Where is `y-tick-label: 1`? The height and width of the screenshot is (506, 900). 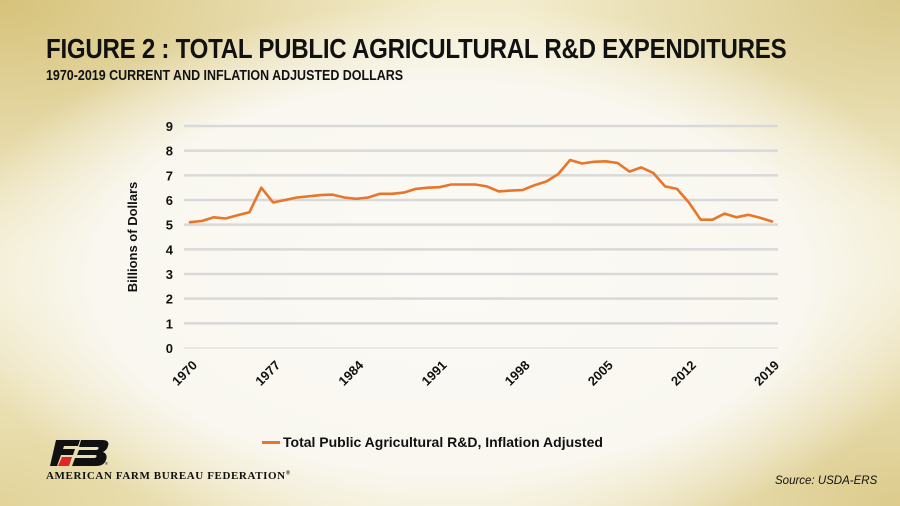 y-tick-label: 1 is located at coordinates (169, 323).